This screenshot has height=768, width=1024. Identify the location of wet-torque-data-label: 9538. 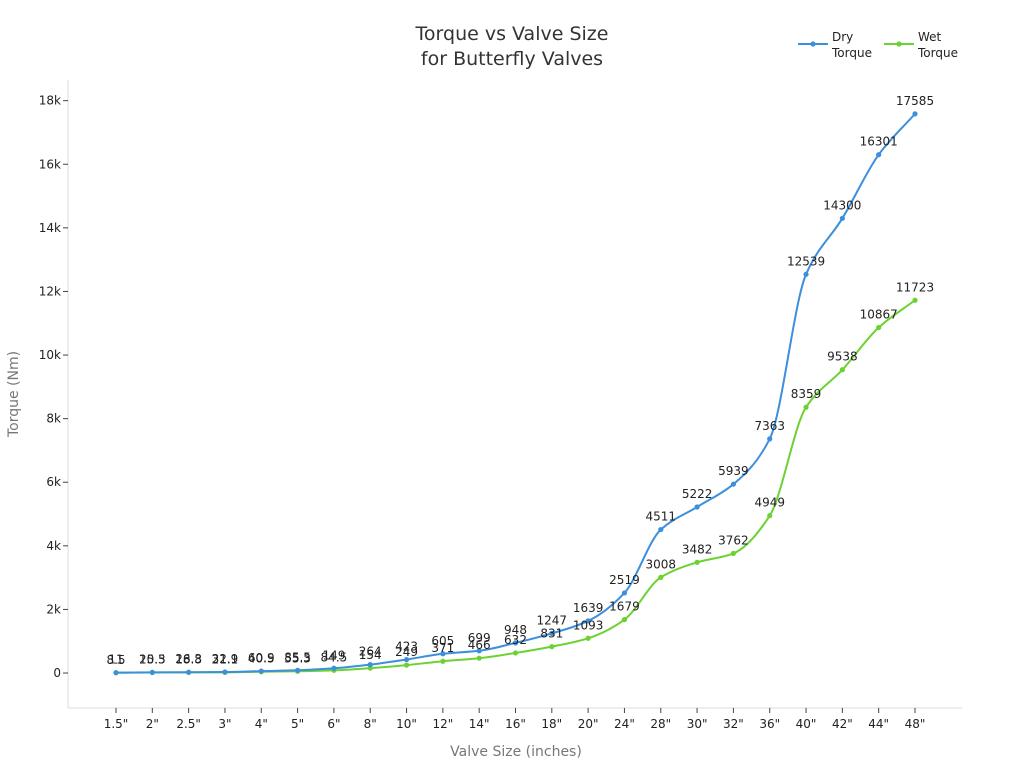
(842, 357).